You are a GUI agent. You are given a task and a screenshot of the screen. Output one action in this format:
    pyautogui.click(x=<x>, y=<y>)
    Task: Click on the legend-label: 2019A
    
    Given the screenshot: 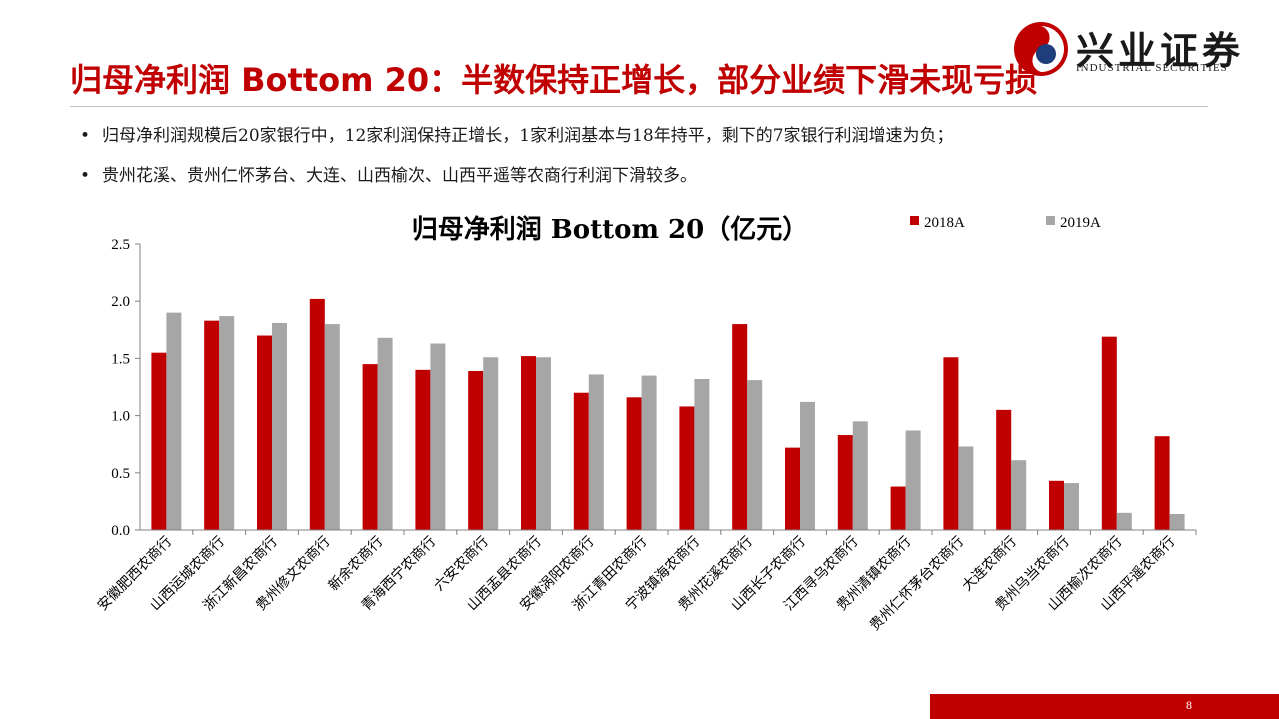 What is the action you would take?
    pyautogui.click(x=1080, y=223)
    